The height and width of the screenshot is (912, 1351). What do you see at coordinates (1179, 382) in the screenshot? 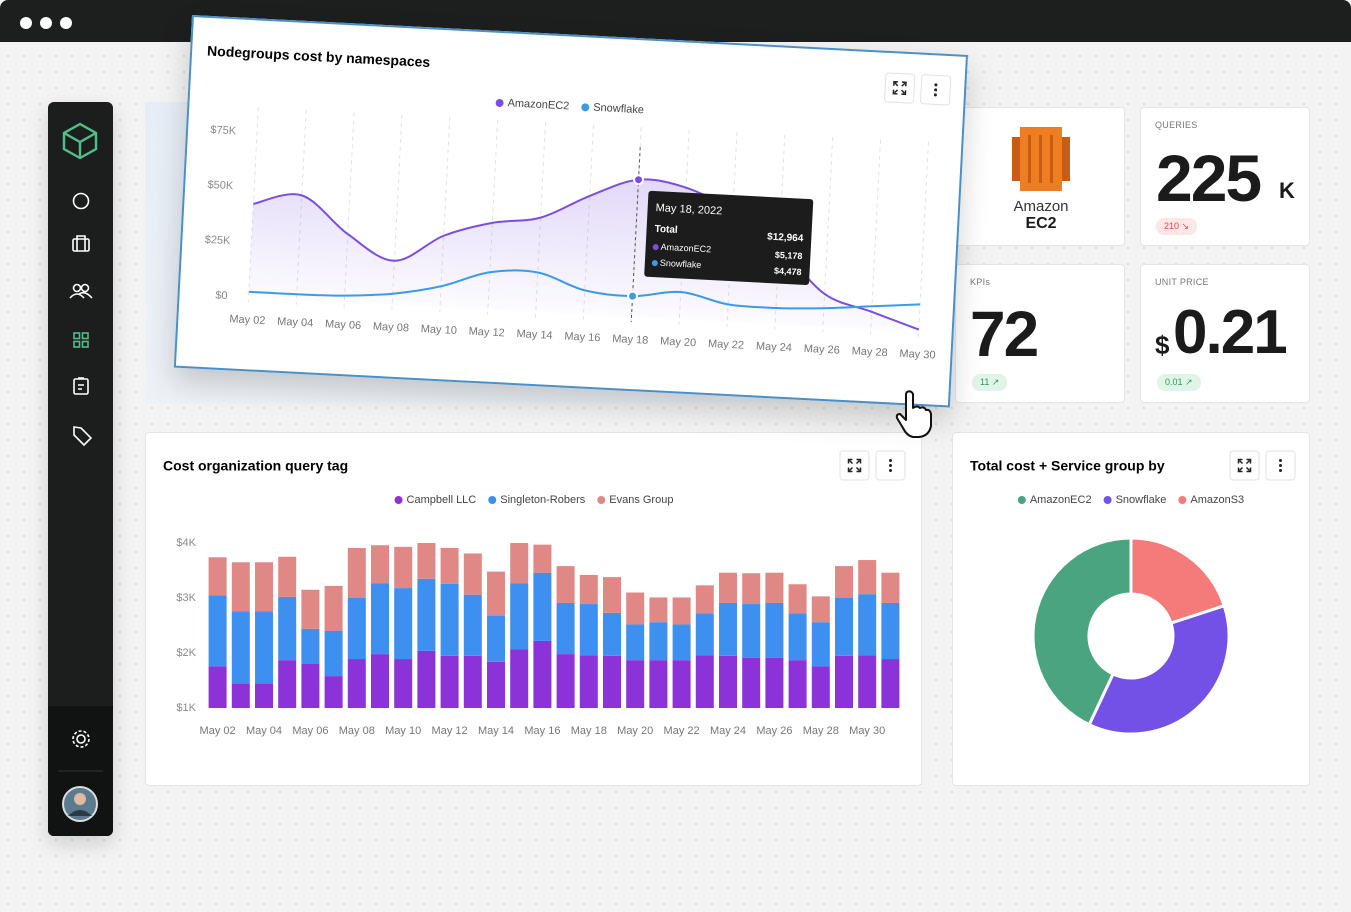
I see `kpi-change: 0.01 ↗` at bounding box center [1179, 382].